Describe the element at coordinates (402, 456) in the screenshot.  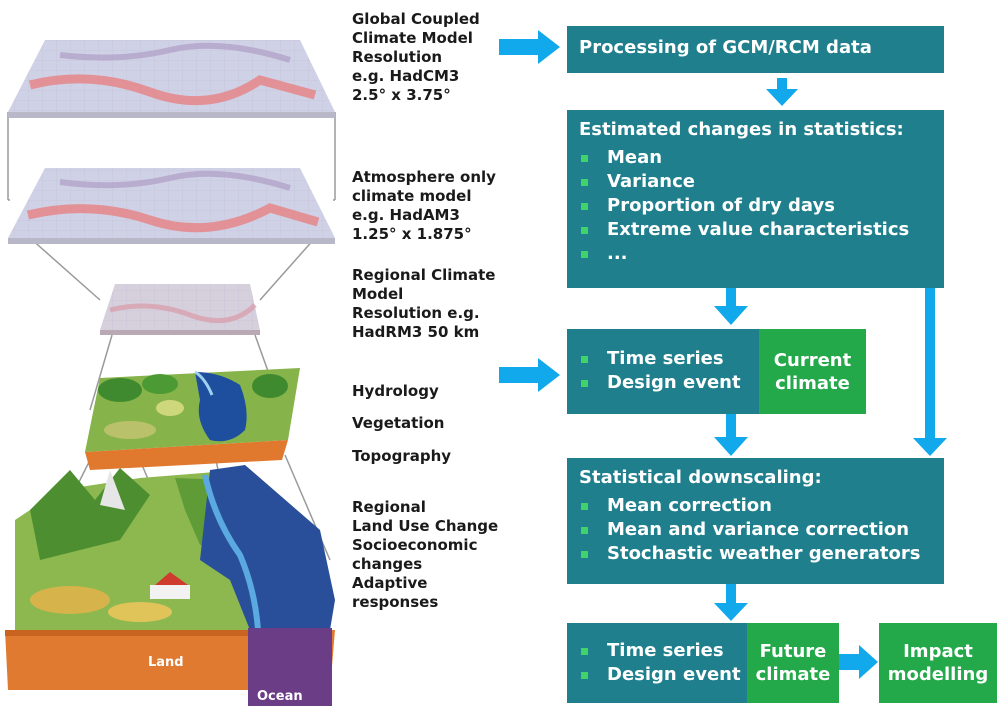
I see `topography-text: Topography` at that location.